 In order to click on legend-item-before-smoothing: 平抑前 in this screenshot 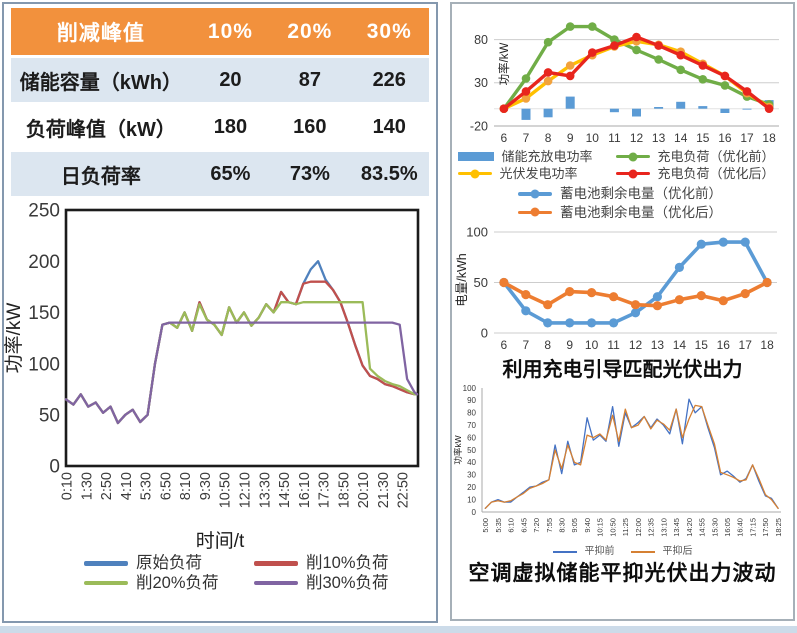, I will do `click(583, 551)`.